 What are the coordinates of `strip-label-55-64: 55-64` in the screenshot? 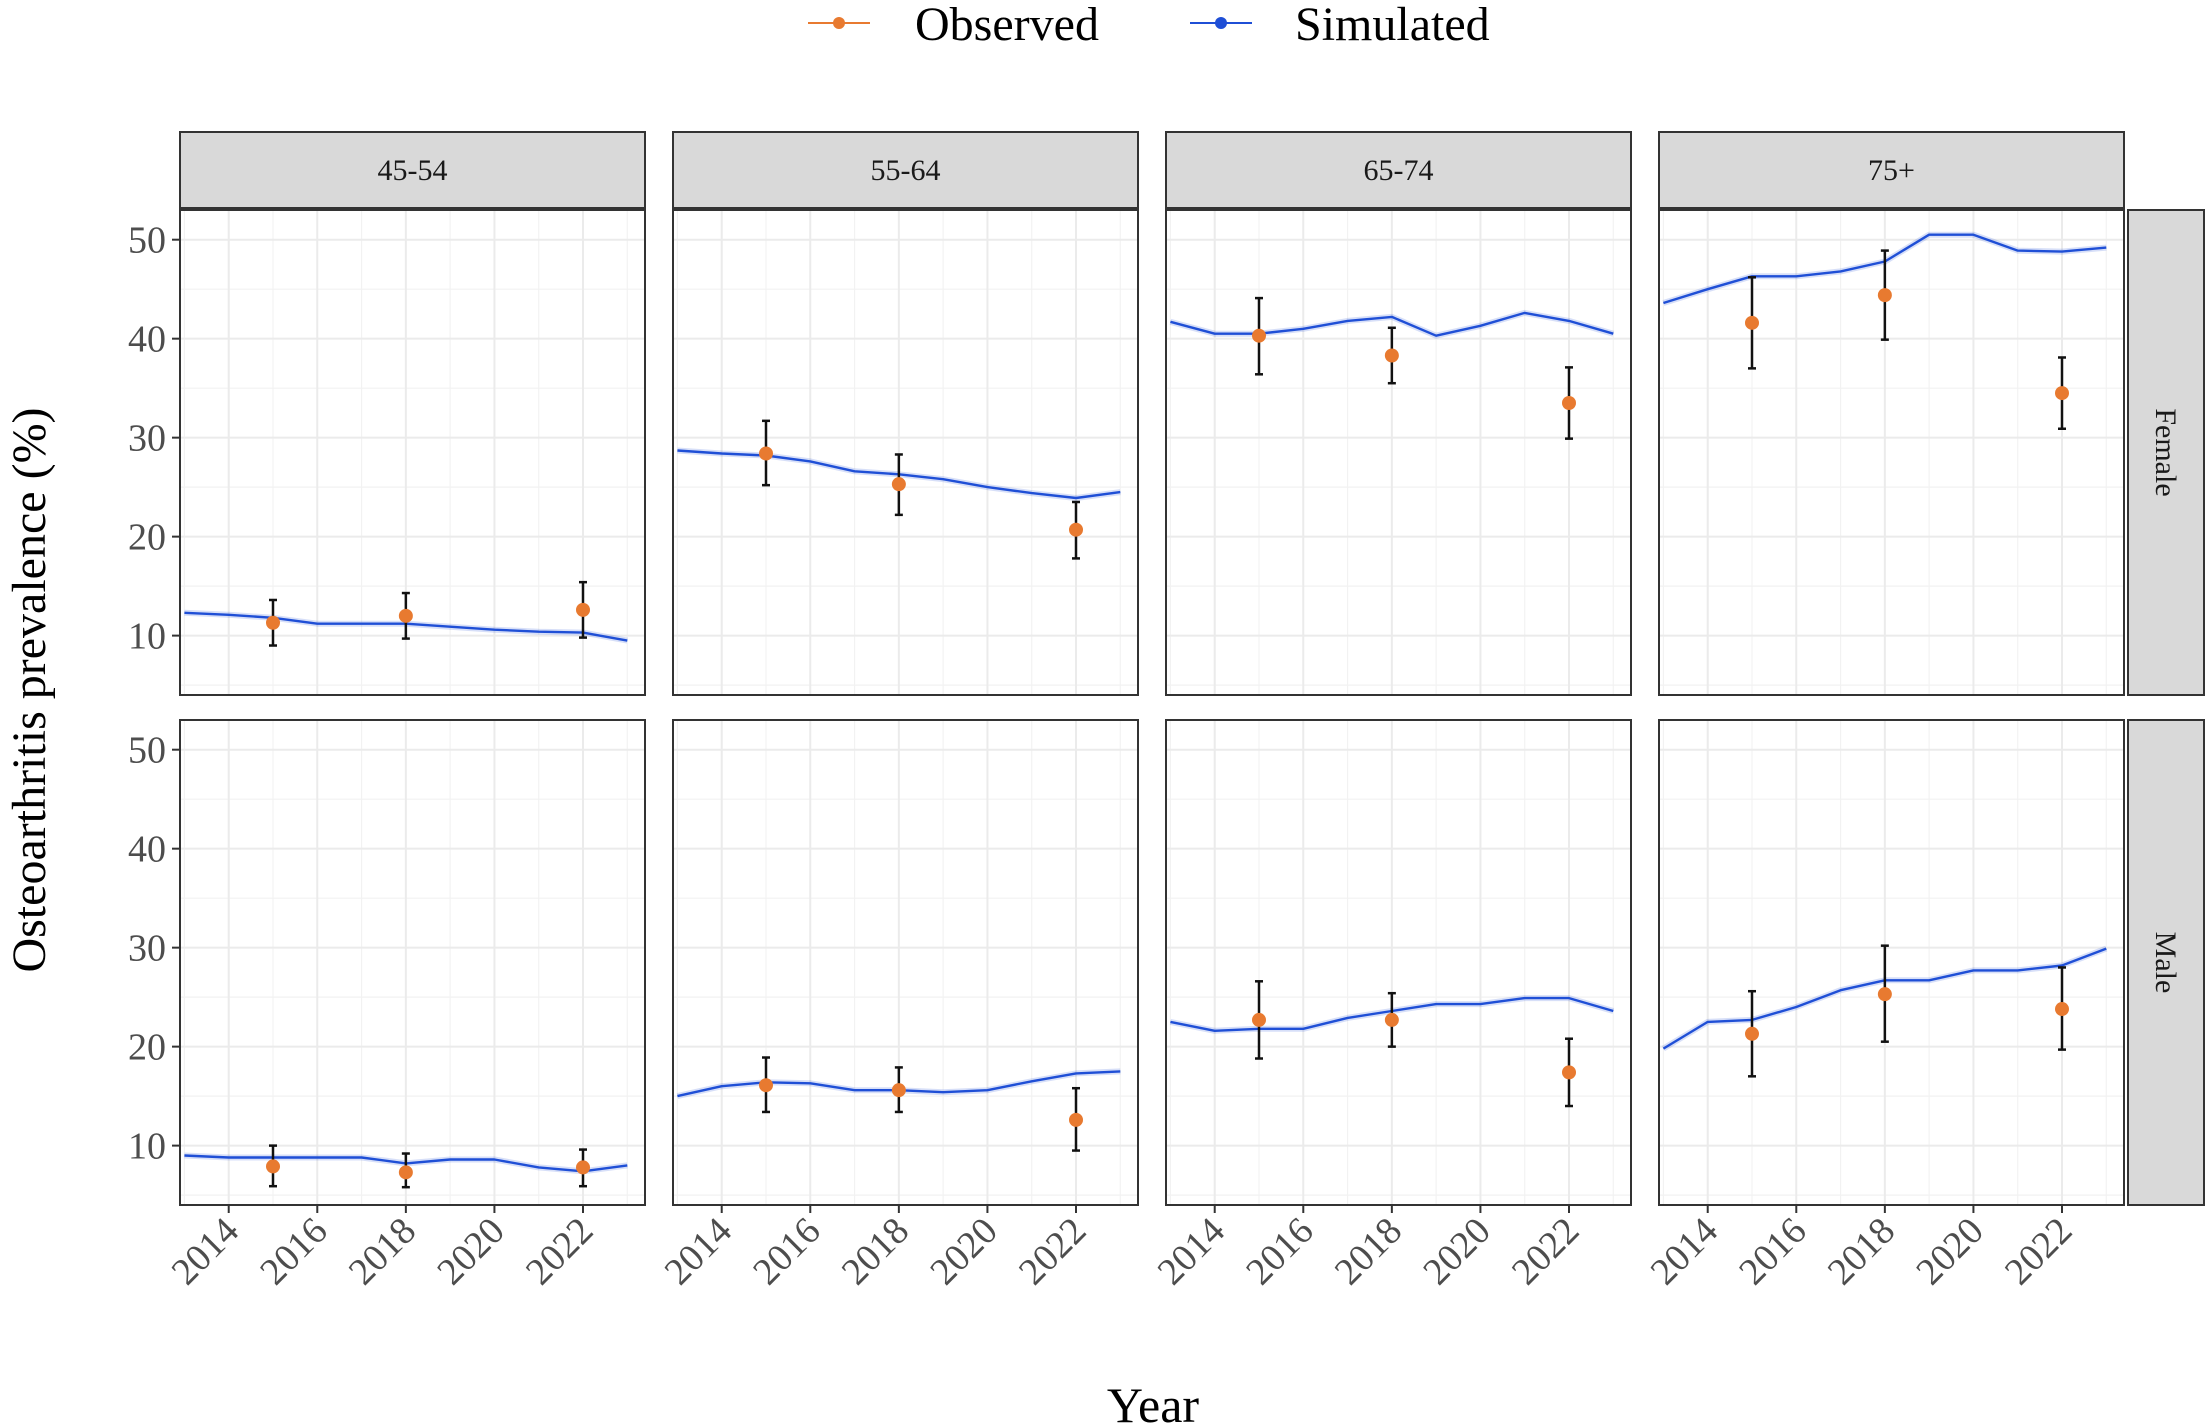 It's located at (906, 170).